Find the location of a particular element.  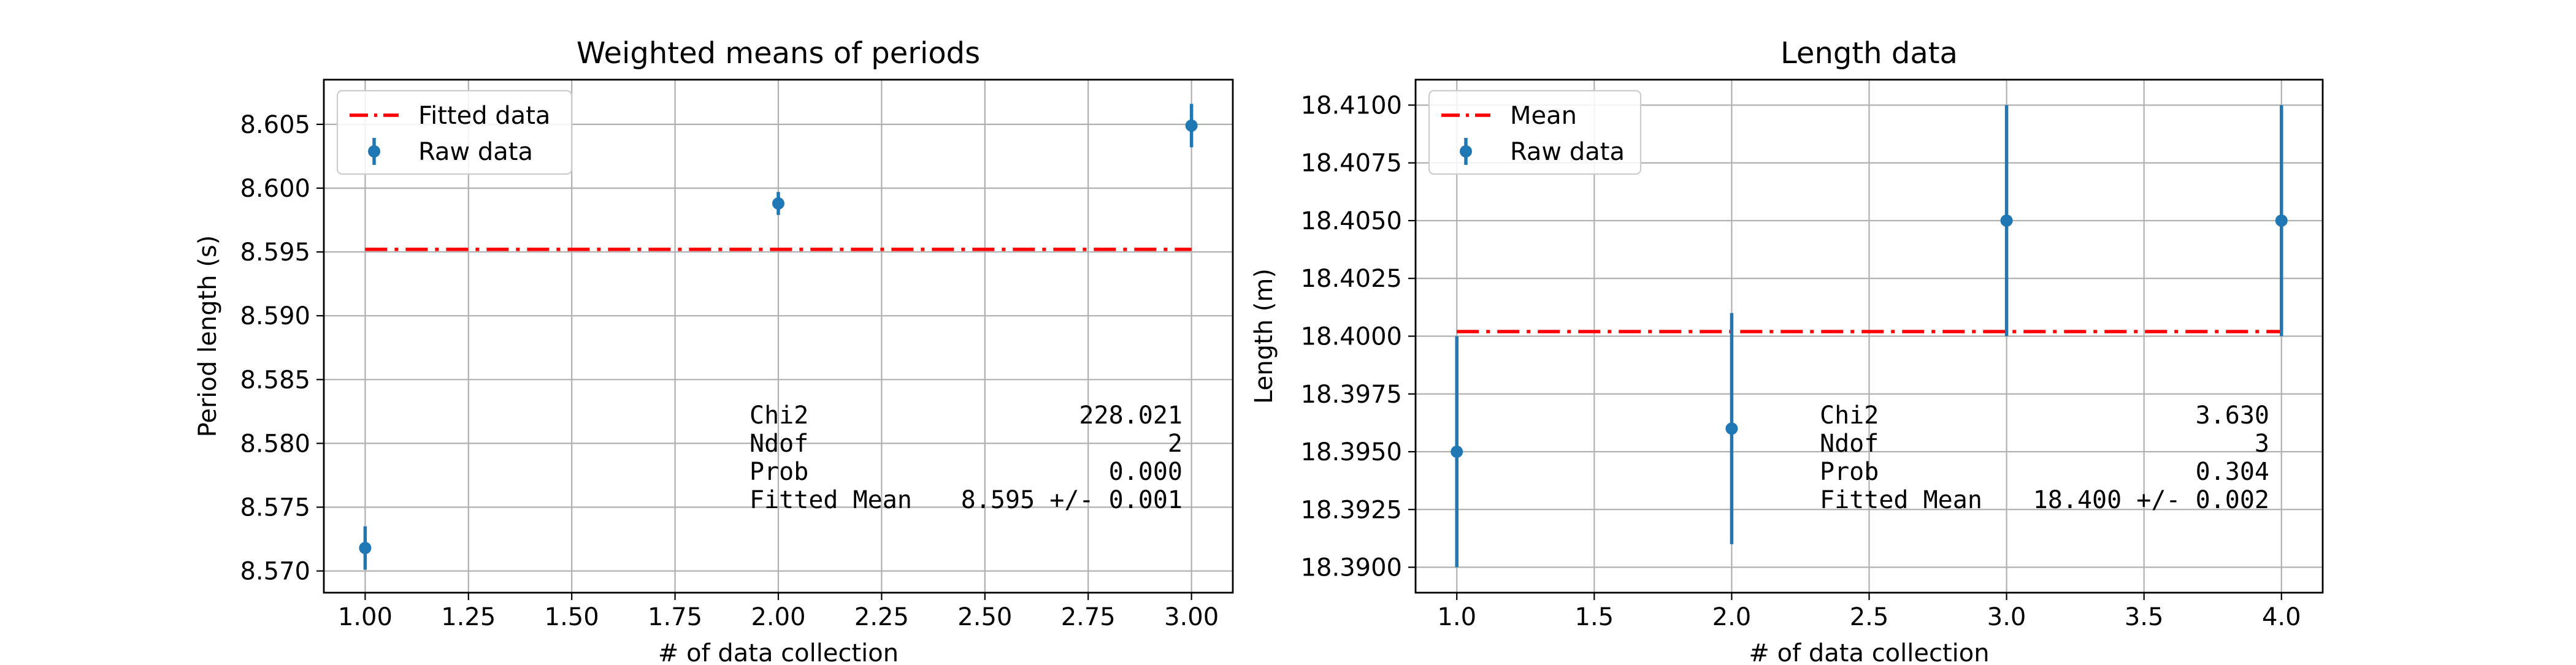

stats-value: 228.021 is located at coordinates (1131, 415).